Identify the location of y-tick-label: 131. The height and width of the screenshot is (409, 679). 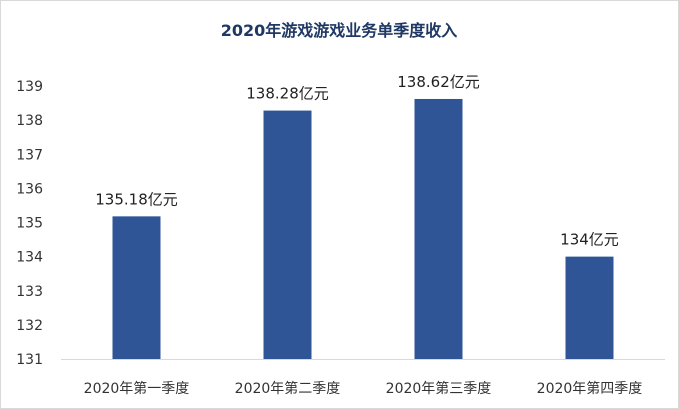
(29, 360).